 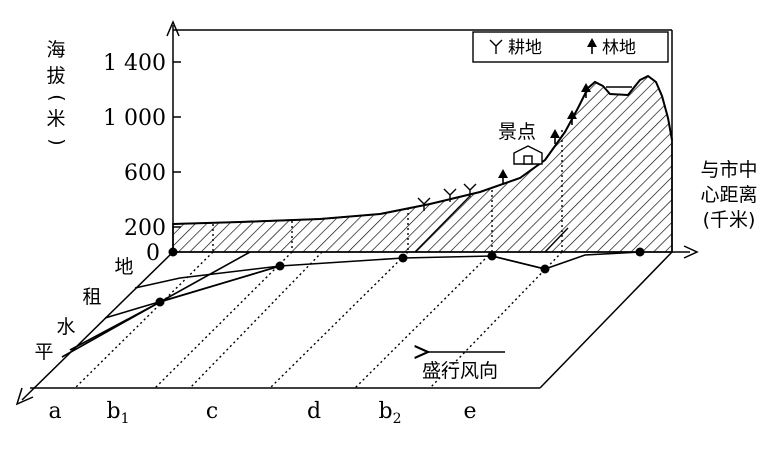 What do you see at coordinates (145, 228) in the screenshot?
I see `y-tick-200: 200` at bounding box center [145, 228].